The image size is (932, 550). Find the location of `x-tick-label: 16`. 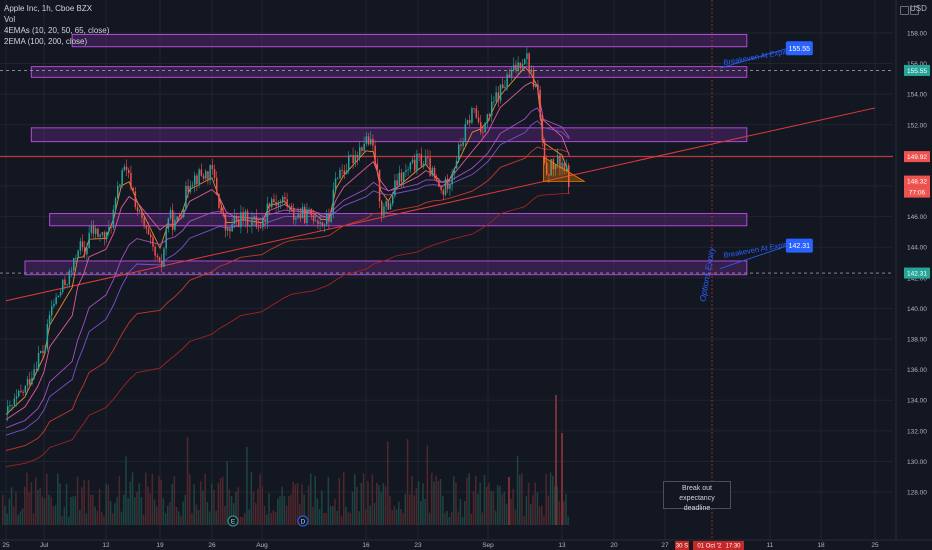

x-tick-label: 16 is located at coordinates (366, 545).